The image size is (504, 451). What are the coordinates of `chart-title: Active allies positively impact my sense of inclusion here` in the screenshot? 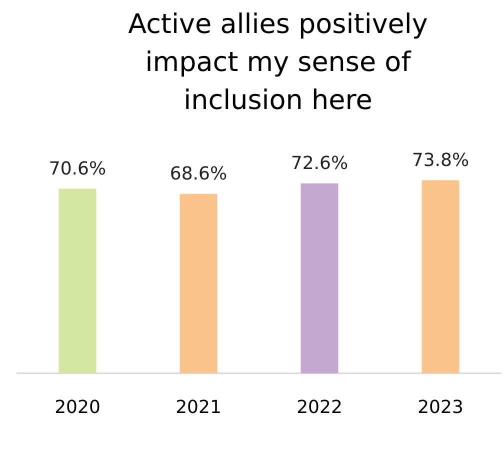 It's located at (278, 63).